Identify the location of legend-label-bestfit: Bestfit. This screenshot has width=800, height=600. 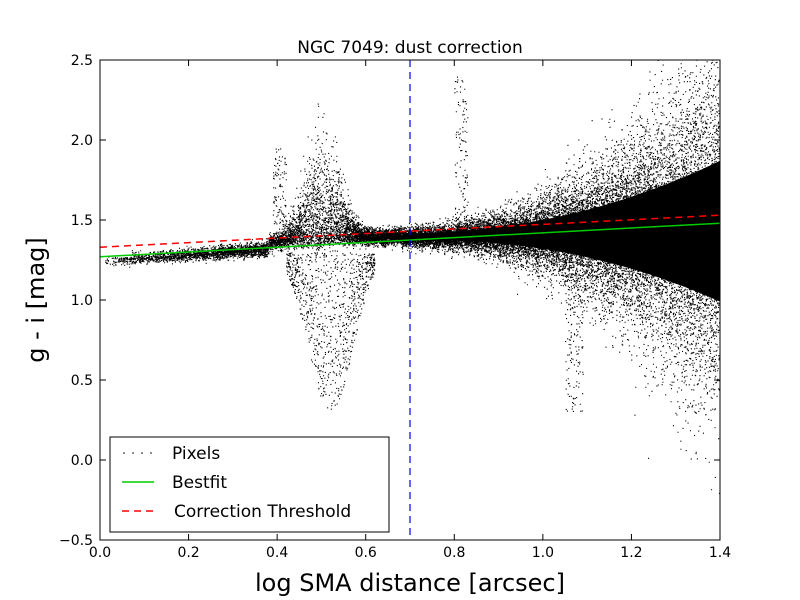
(199, 483).